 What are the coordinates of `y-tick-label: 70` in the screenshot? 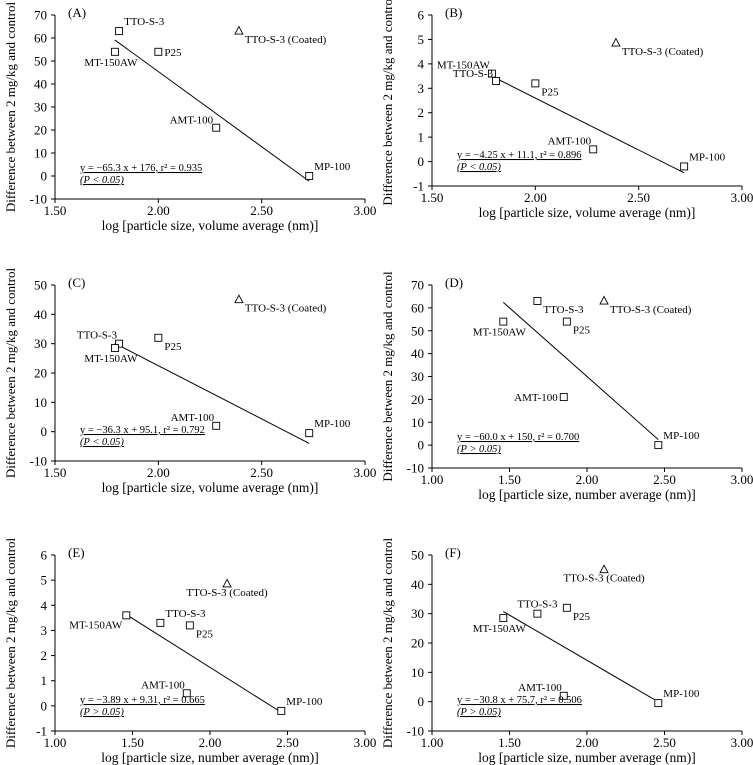 It's located at (417, 285).